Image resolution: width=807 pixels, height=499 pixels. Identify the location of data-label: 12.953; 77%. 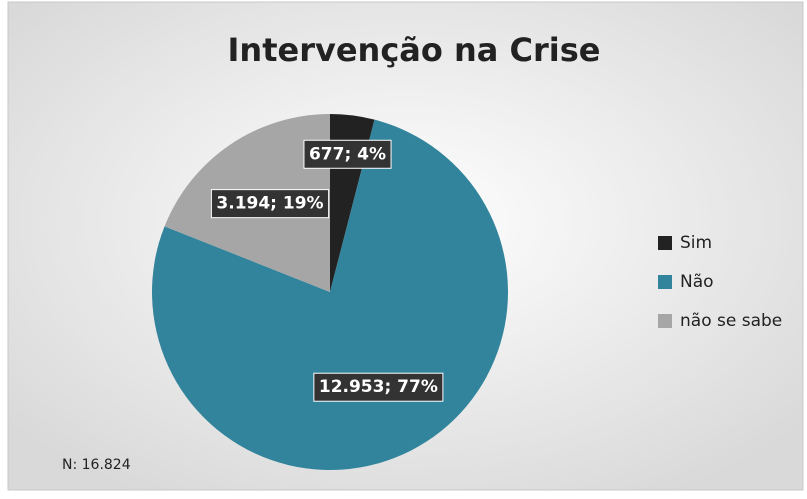
(378, 387).